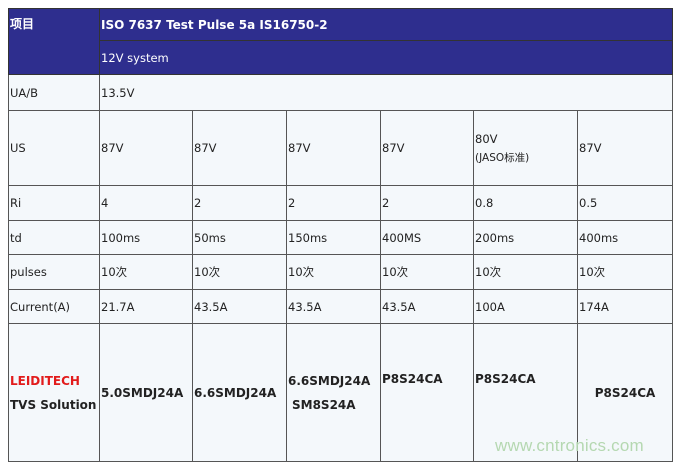 This screenshot has height=464, width=680. What do you see at coordinates (54, 203) in the screenshot?
I see `row-label-ri: Ri` at bounding box center [54, 203].